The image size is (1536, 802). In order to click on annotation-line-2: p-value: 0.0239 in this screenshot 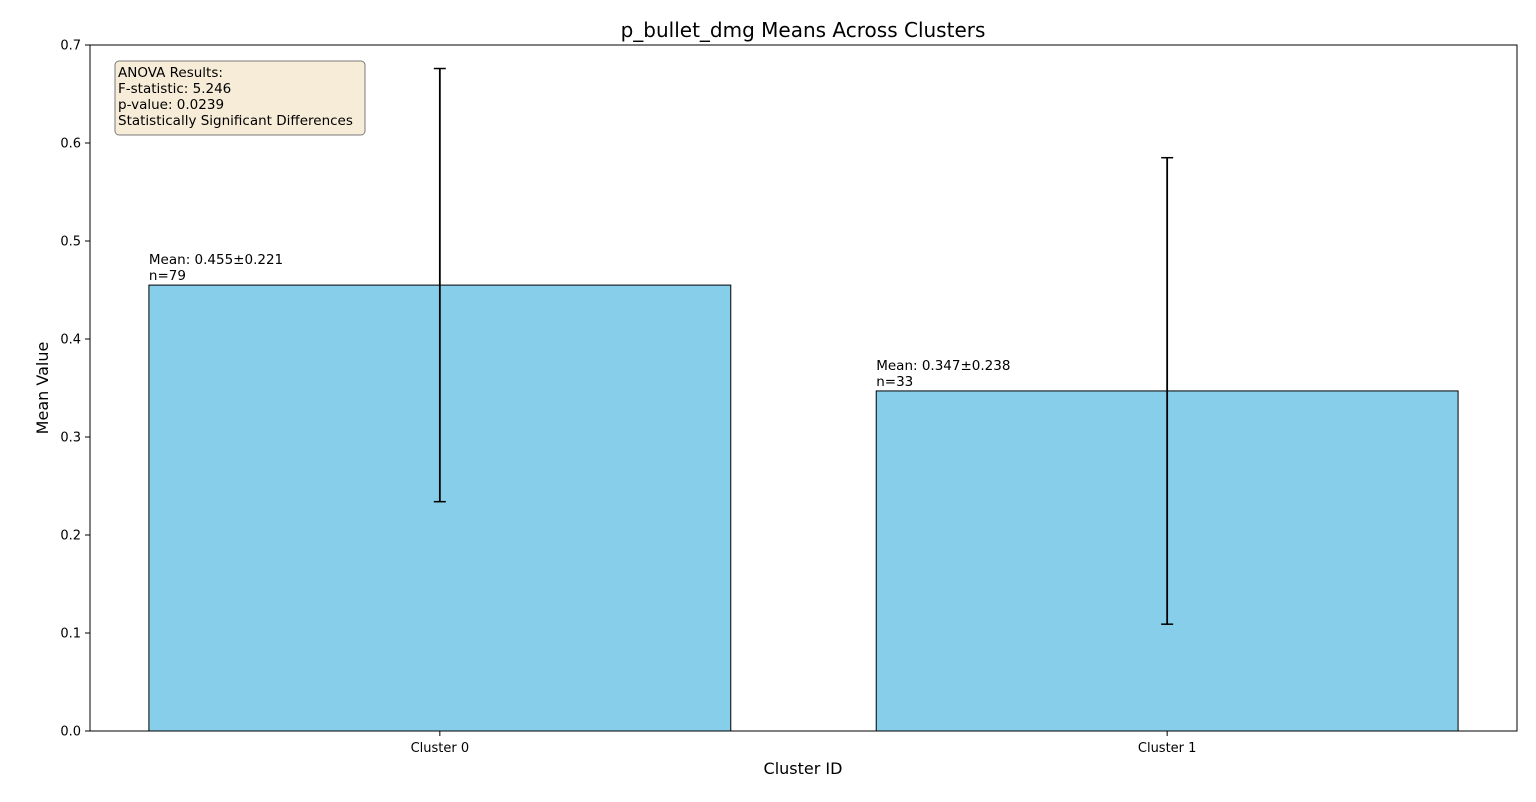, I will do `click(171, 105)`.